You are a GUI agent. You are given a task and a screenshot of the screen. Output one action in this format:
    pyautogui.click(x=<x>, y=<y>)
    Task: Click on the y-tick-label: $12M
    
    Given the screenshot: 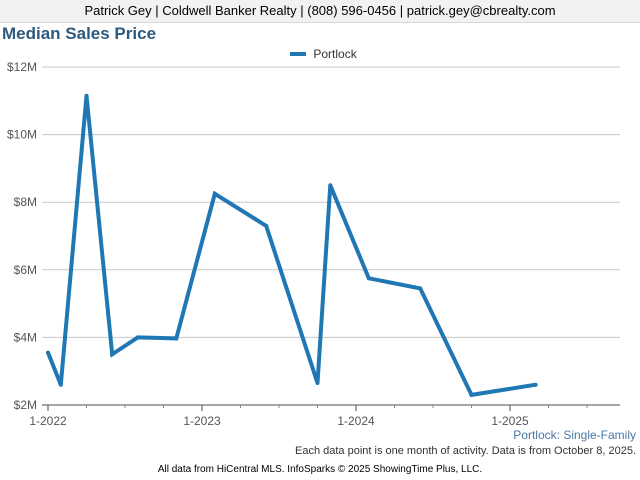 What is the action you would take?
    pyautogui.click(x=22, y=67)
    